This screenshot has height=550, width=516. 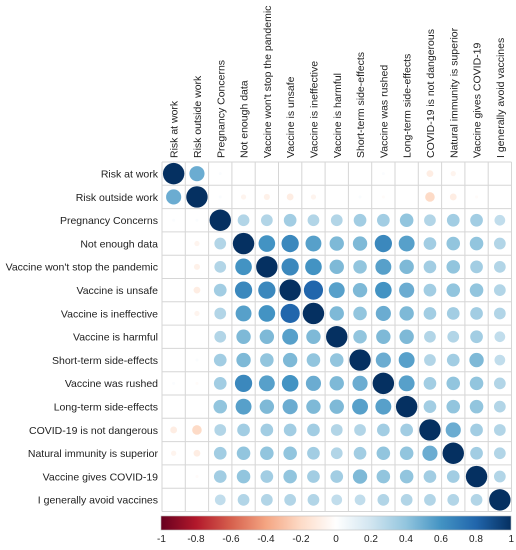 I want to click on corr-circle-pregnancy-concerns-x-covid-19-is-not-dangerous, so click(x=430, y=220).